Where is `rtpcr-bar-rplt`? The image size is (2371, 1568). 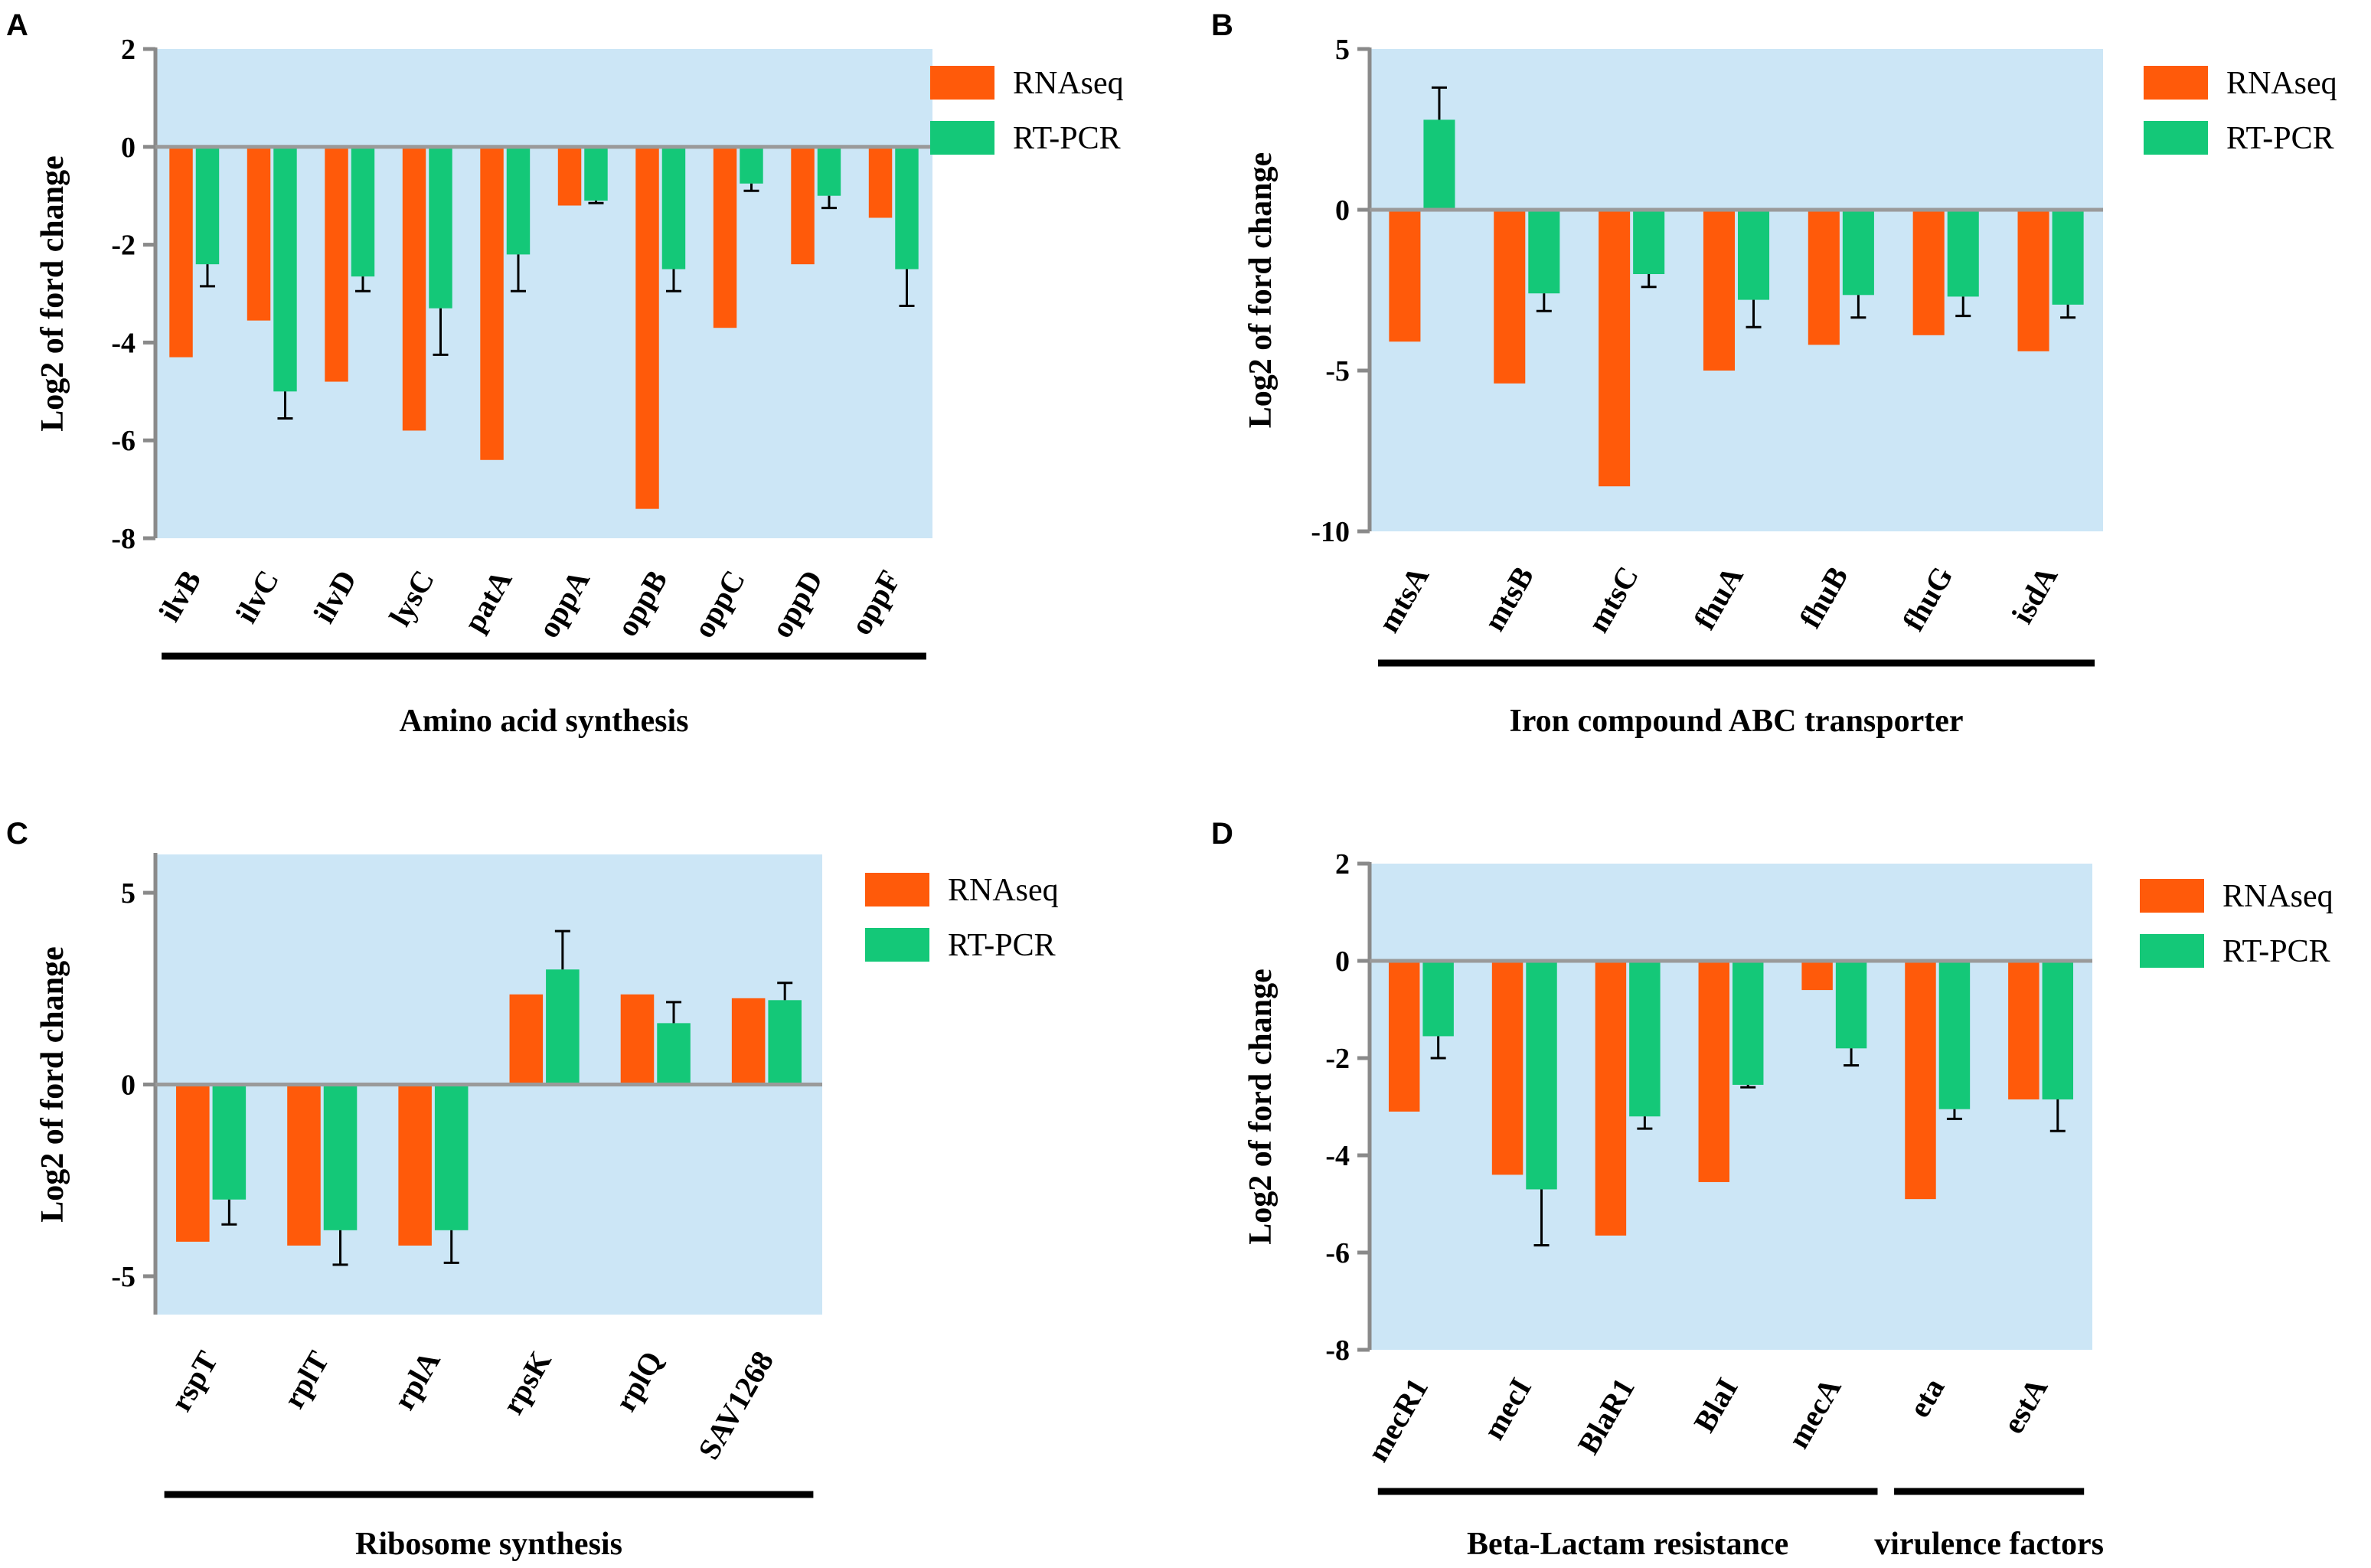 rtpcr-bar-rplt is located at coordinates (341, 1157).